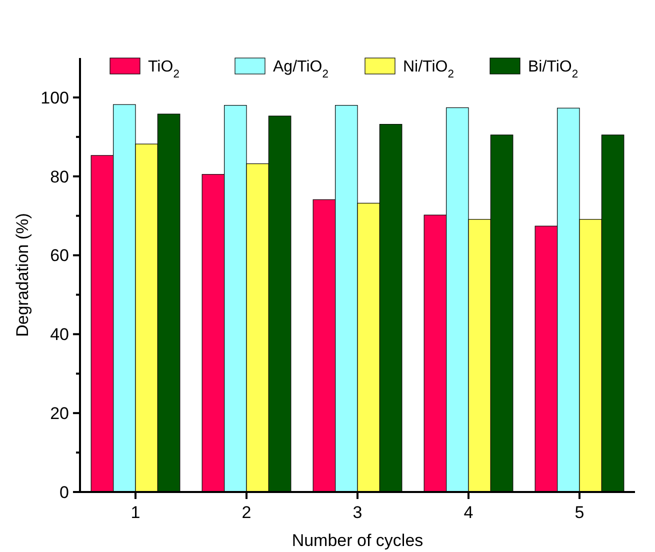 The height and width of the screenshot is (552, 655). What do you see at coordinates (357, 512) in the screenshot?
I see `x-tick-label: 3` at bounding box center [357, 512].